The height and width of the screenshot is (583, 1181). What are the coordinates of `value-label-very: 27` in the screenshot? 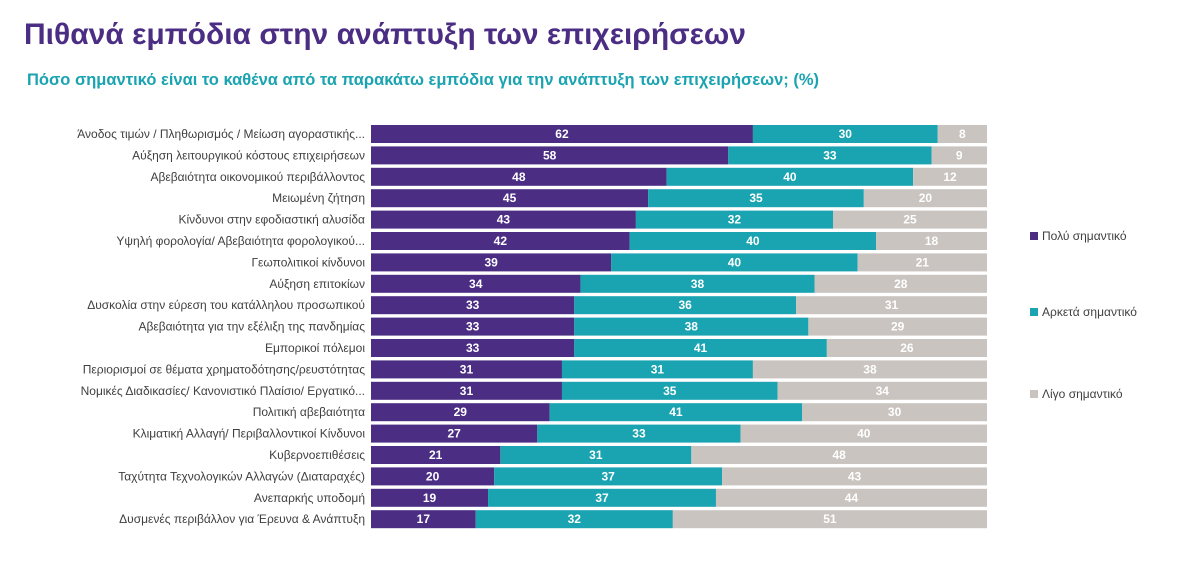 It's located at (454, 434).